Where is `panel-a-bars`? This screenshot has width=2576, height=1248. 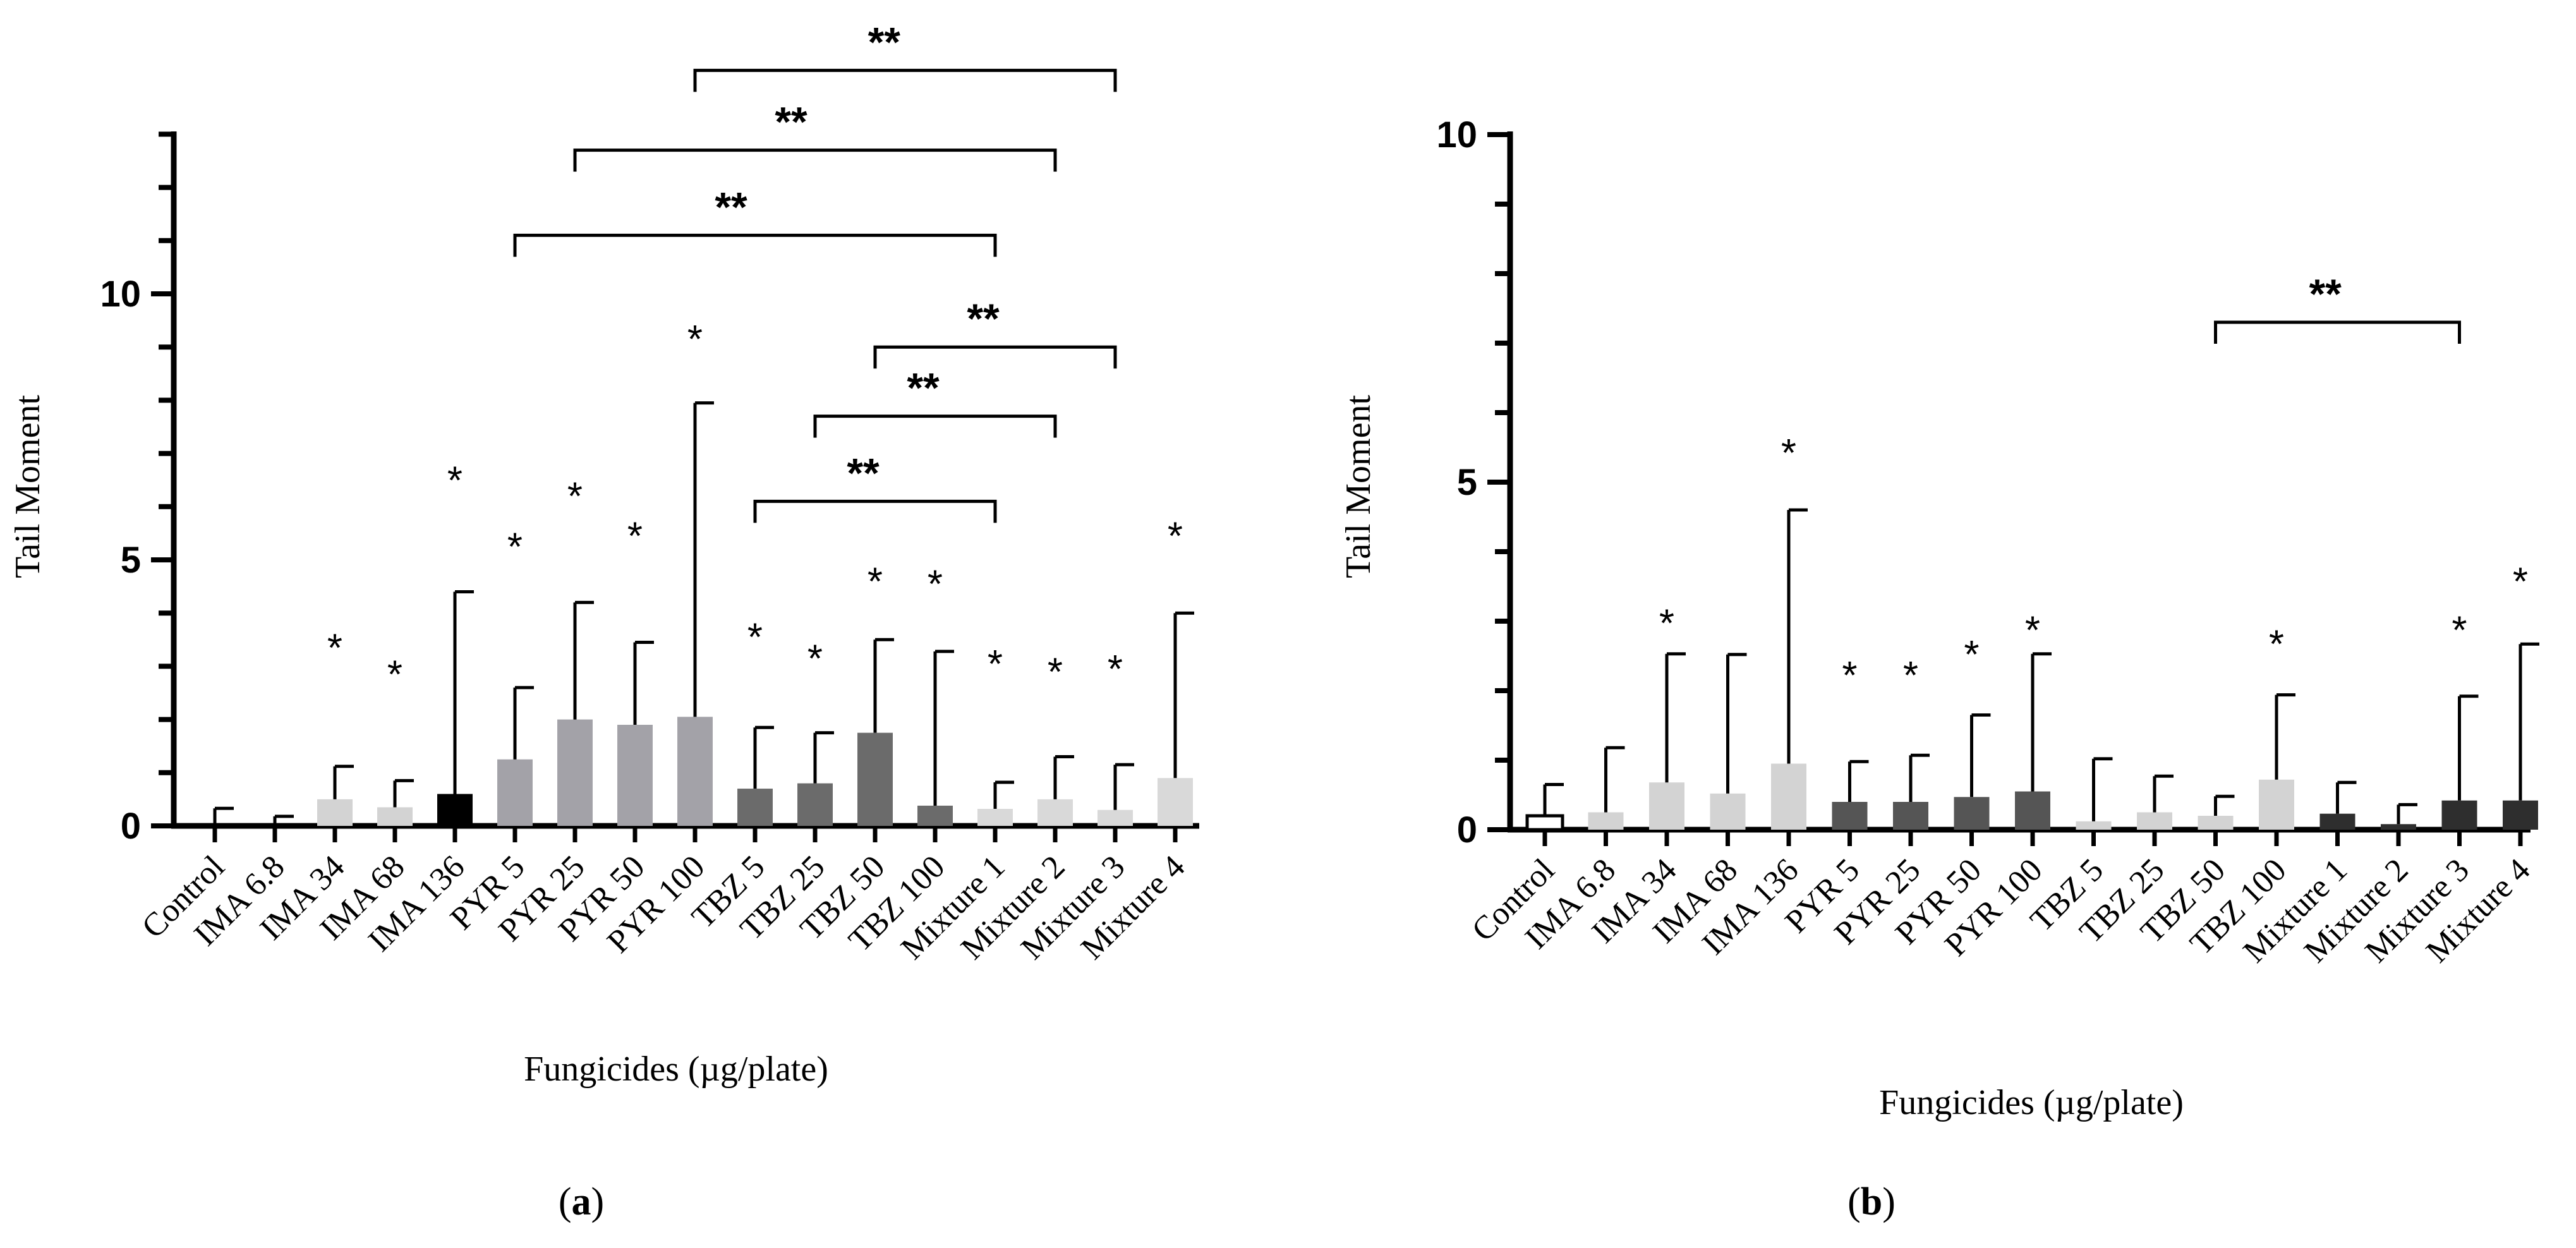
panel-a-bars is located at coordinates (695, 771).